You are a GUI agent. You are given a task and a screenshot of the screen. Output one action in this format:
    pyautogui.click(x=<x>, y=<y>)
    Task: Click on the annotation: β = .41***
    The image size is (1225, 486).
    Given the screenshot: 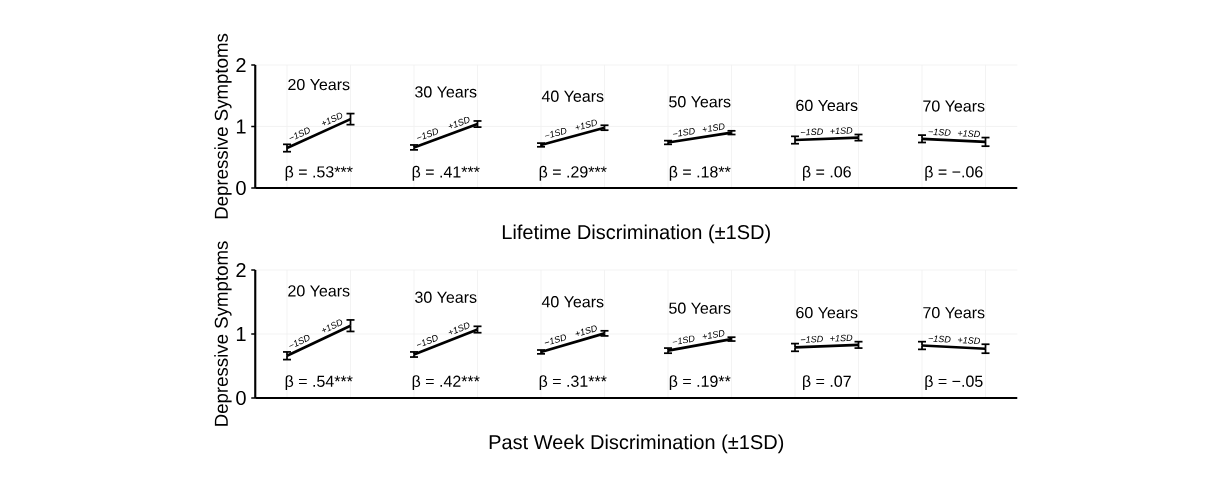 What is the action you would take?
    pyautogui.click(x=446, y=173)
    